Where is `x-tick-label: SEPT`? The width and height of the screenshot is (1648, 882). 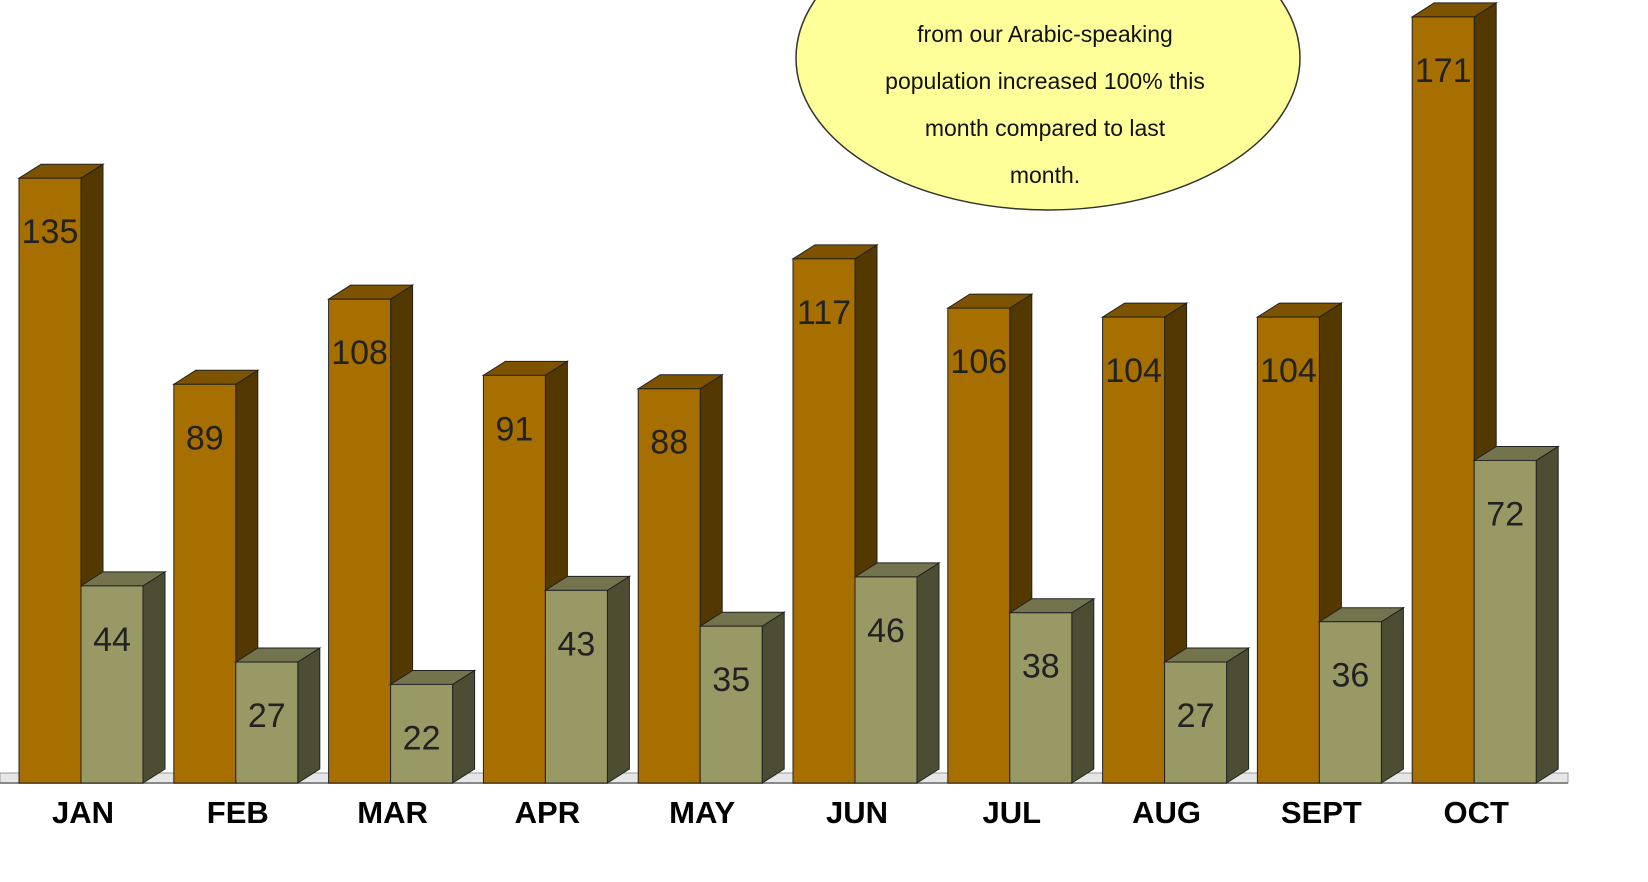 x-tick-label: SEPT is located at coordinates (1321, 812).